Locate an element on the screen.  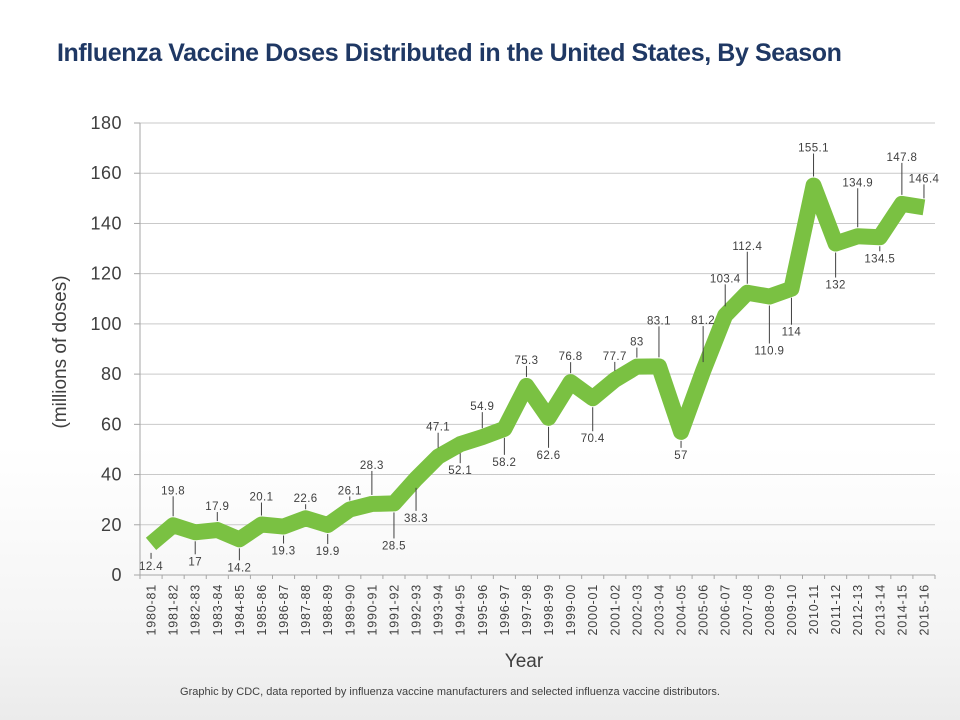
data-point-label: 20.1 is located at coordinates (261, 498).